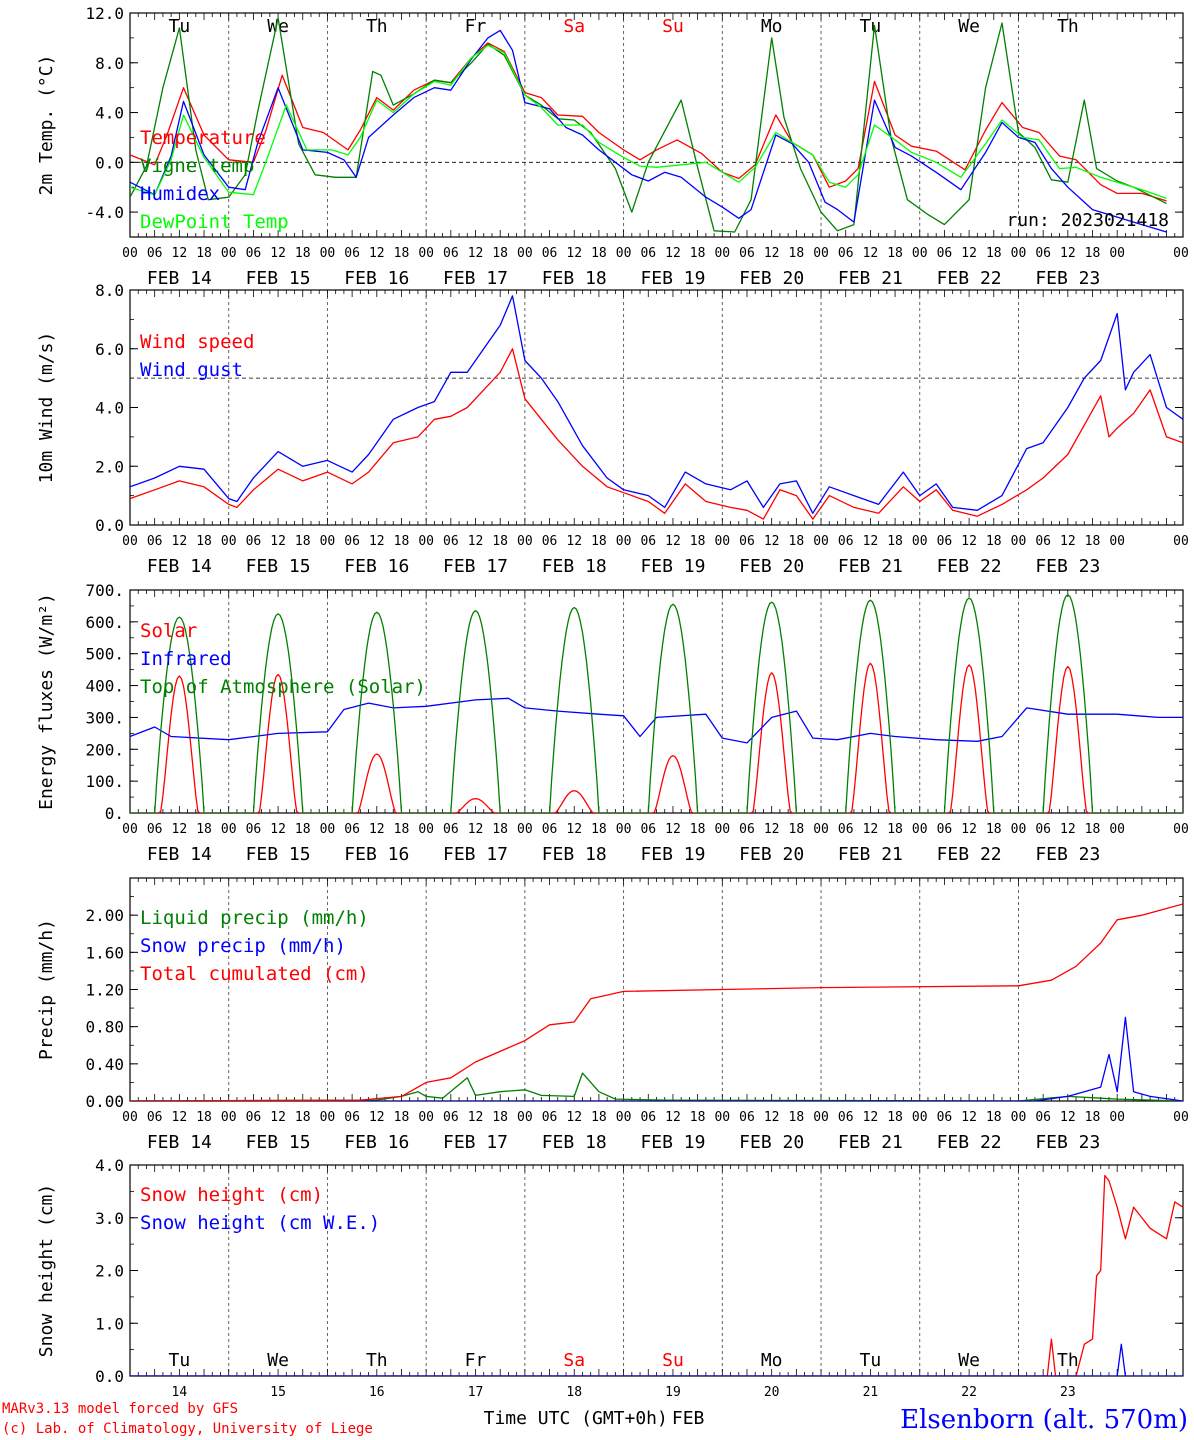  What do you see at coordinates (574, 1360) in the screenshot?
I see `weekday-label: Sa` at bounding box center [574, 1360].